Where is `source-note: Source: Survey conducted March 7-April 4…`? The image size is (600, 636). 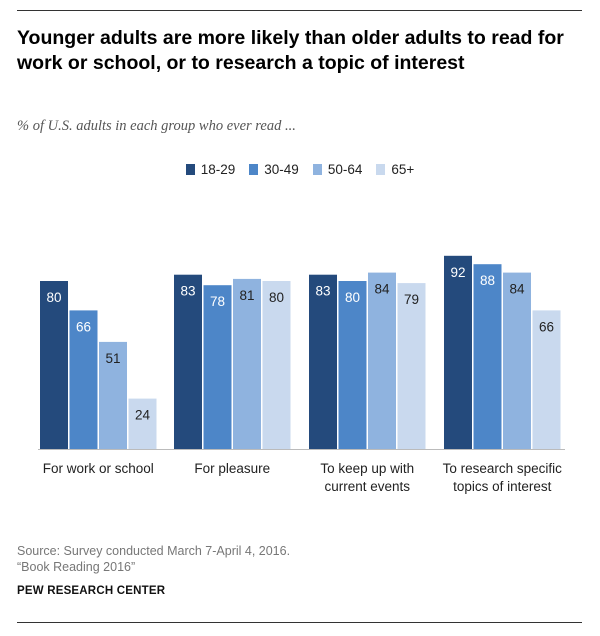
source-note: Source: Survey conducted March 7-April 4… is located at coordinates (153, 559).